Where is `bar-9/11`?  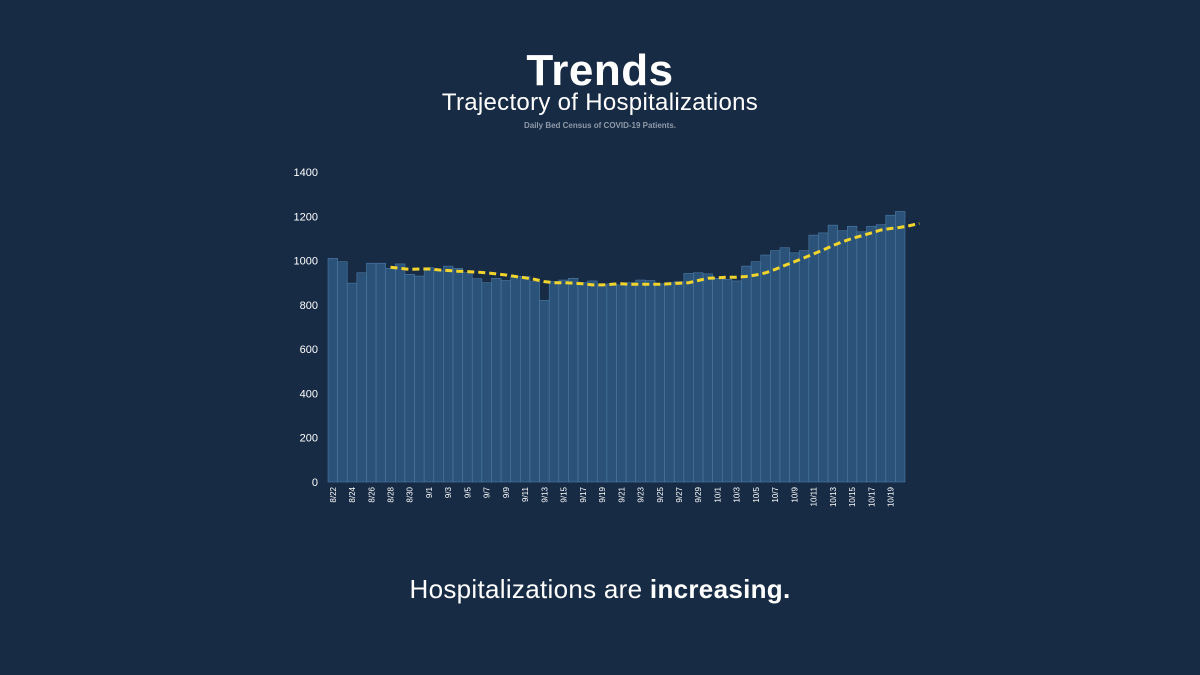 bar-9/11 is located at coordinates (525, 379).